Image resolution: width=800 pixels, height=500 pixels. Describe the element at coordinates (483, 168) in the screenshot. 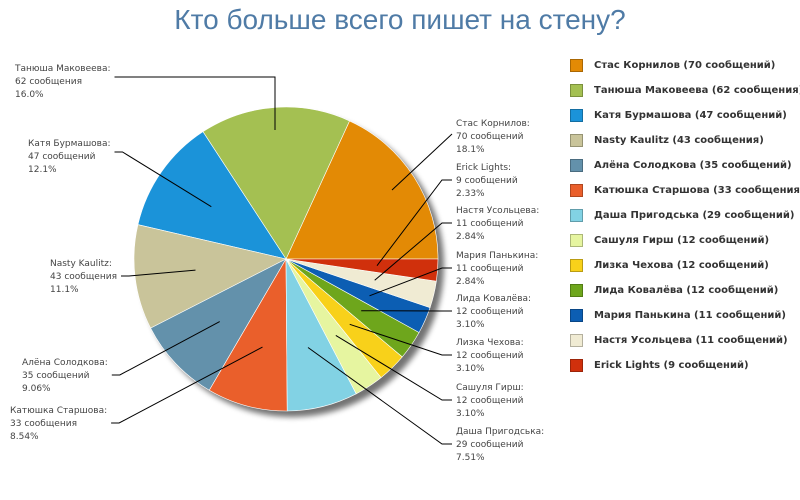

I see `callout-name: Erick Lights:` at that location.